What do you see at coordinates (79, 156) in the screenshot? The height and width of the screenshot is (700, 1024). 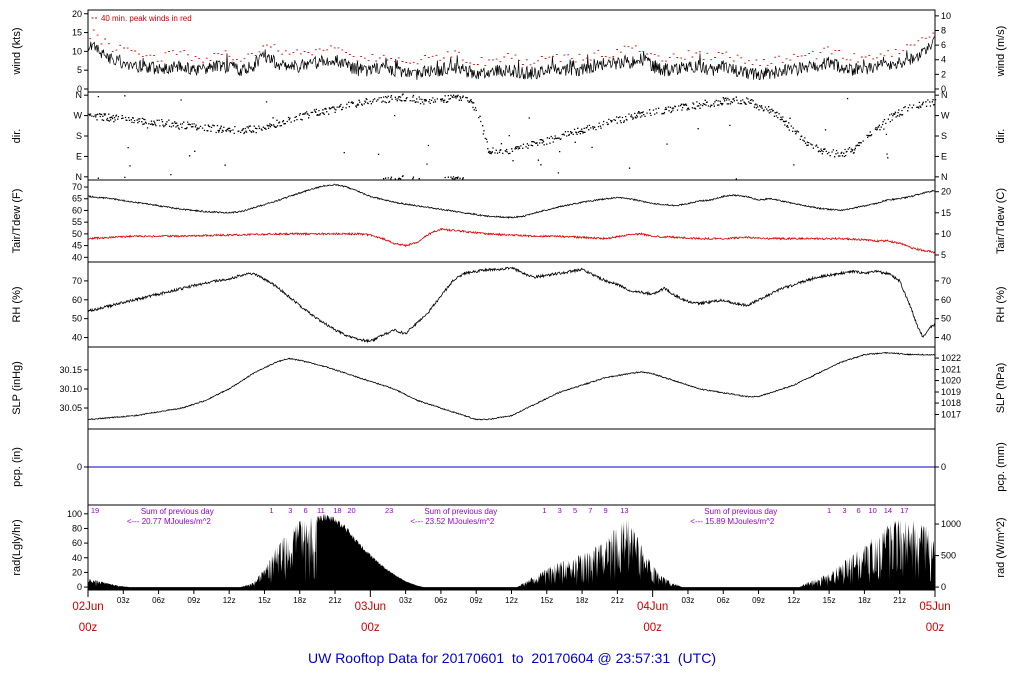 I see `y-tick-label-left: E` at bounding box center [79, 156].